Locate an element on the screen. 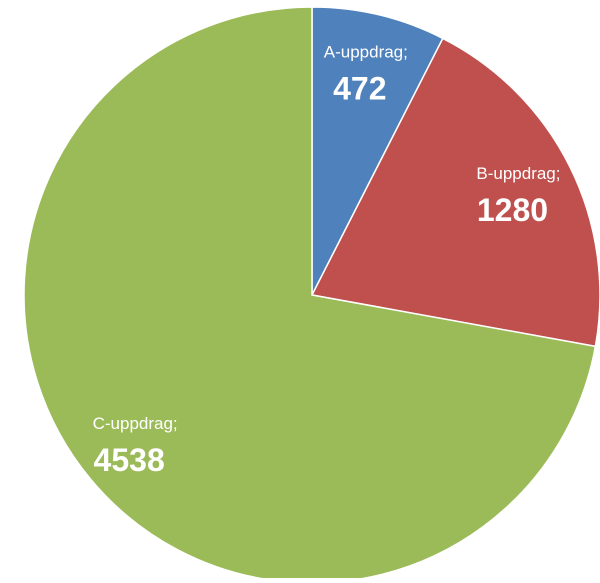 This screenshot has height=583, width=600. pie-slice is located at coordinates (377, 151).